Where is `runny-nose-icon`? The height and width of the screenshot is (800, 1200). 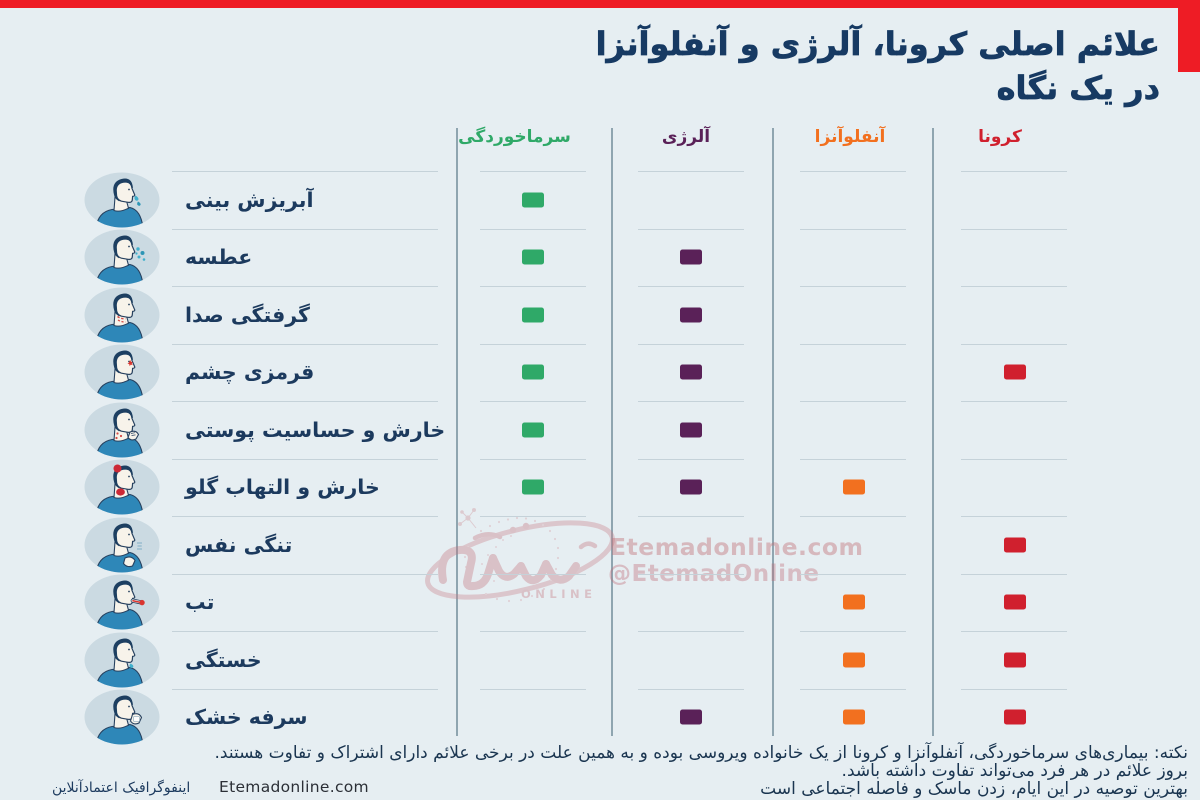 runny-nose-icon is located at coordinates (122, 200).